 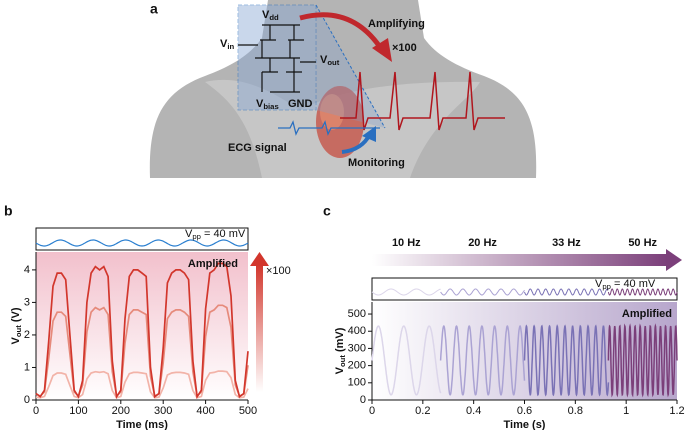 What do you see at coordinates (575, 411) in the screenshot?
I see `x-tick-label: 0.8` at bounding box center [575, 411].